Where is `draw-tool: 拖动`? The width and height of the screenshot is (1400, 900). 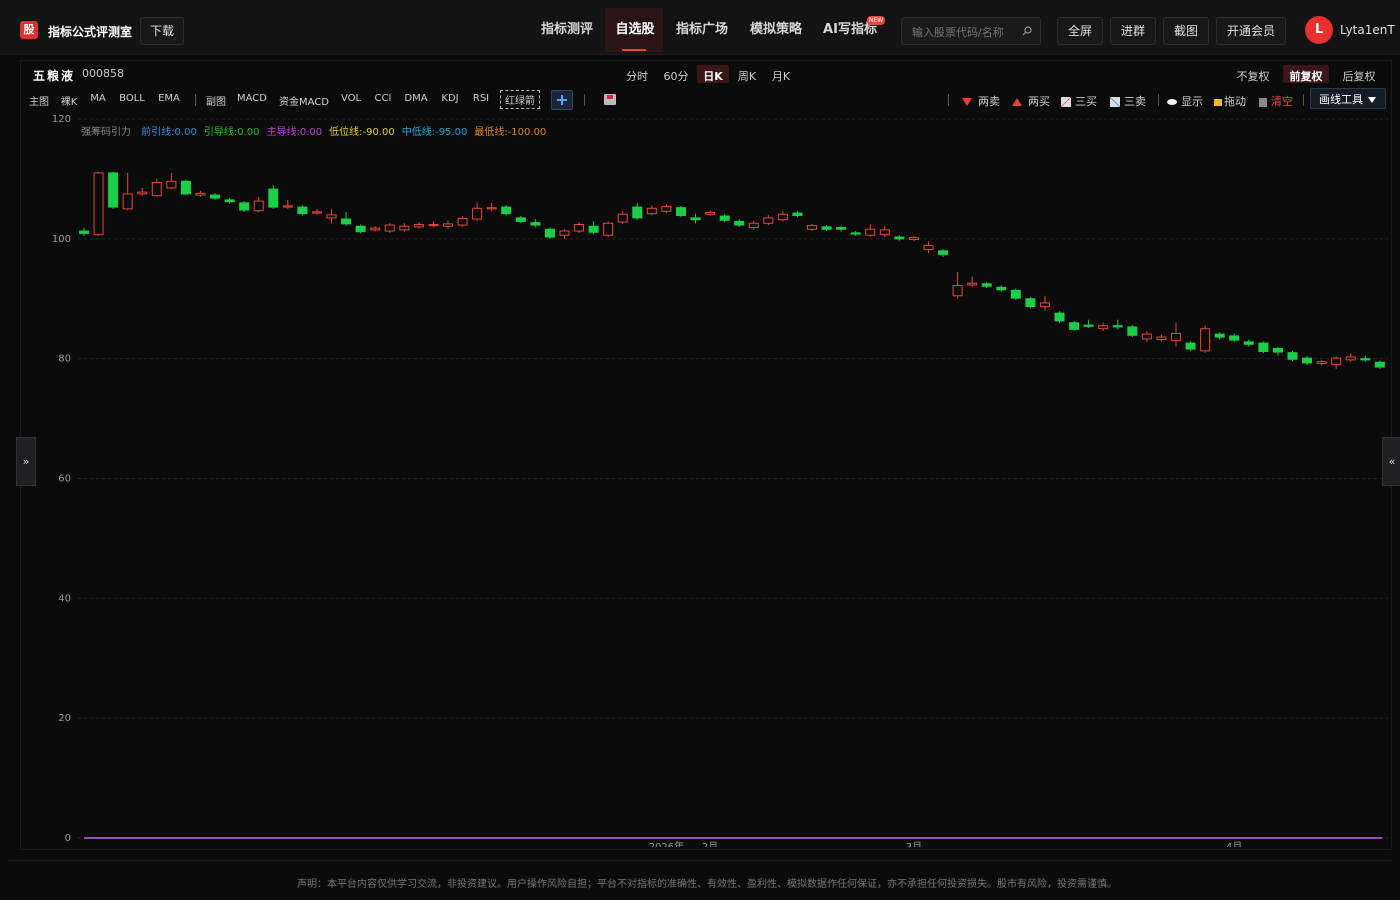 draw-tool: 拖动 is located at coordinates (1230, 101).